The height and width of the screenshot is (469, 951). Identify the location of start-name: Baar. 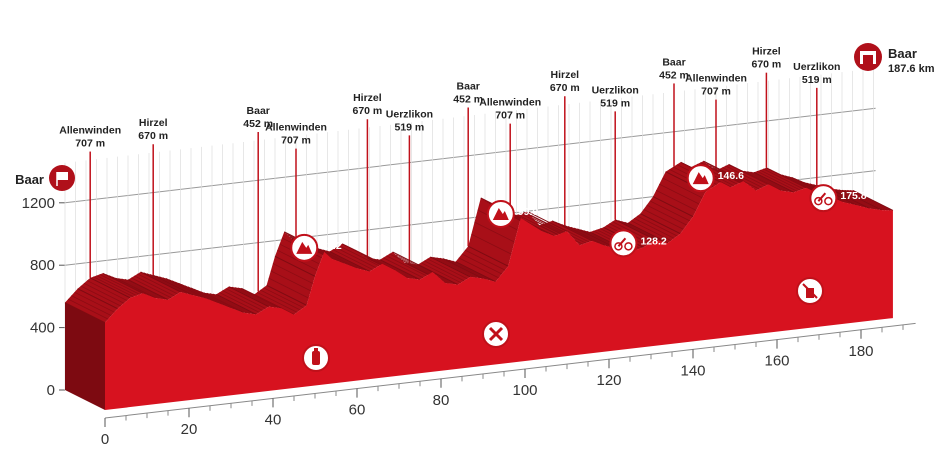
(29, 179).